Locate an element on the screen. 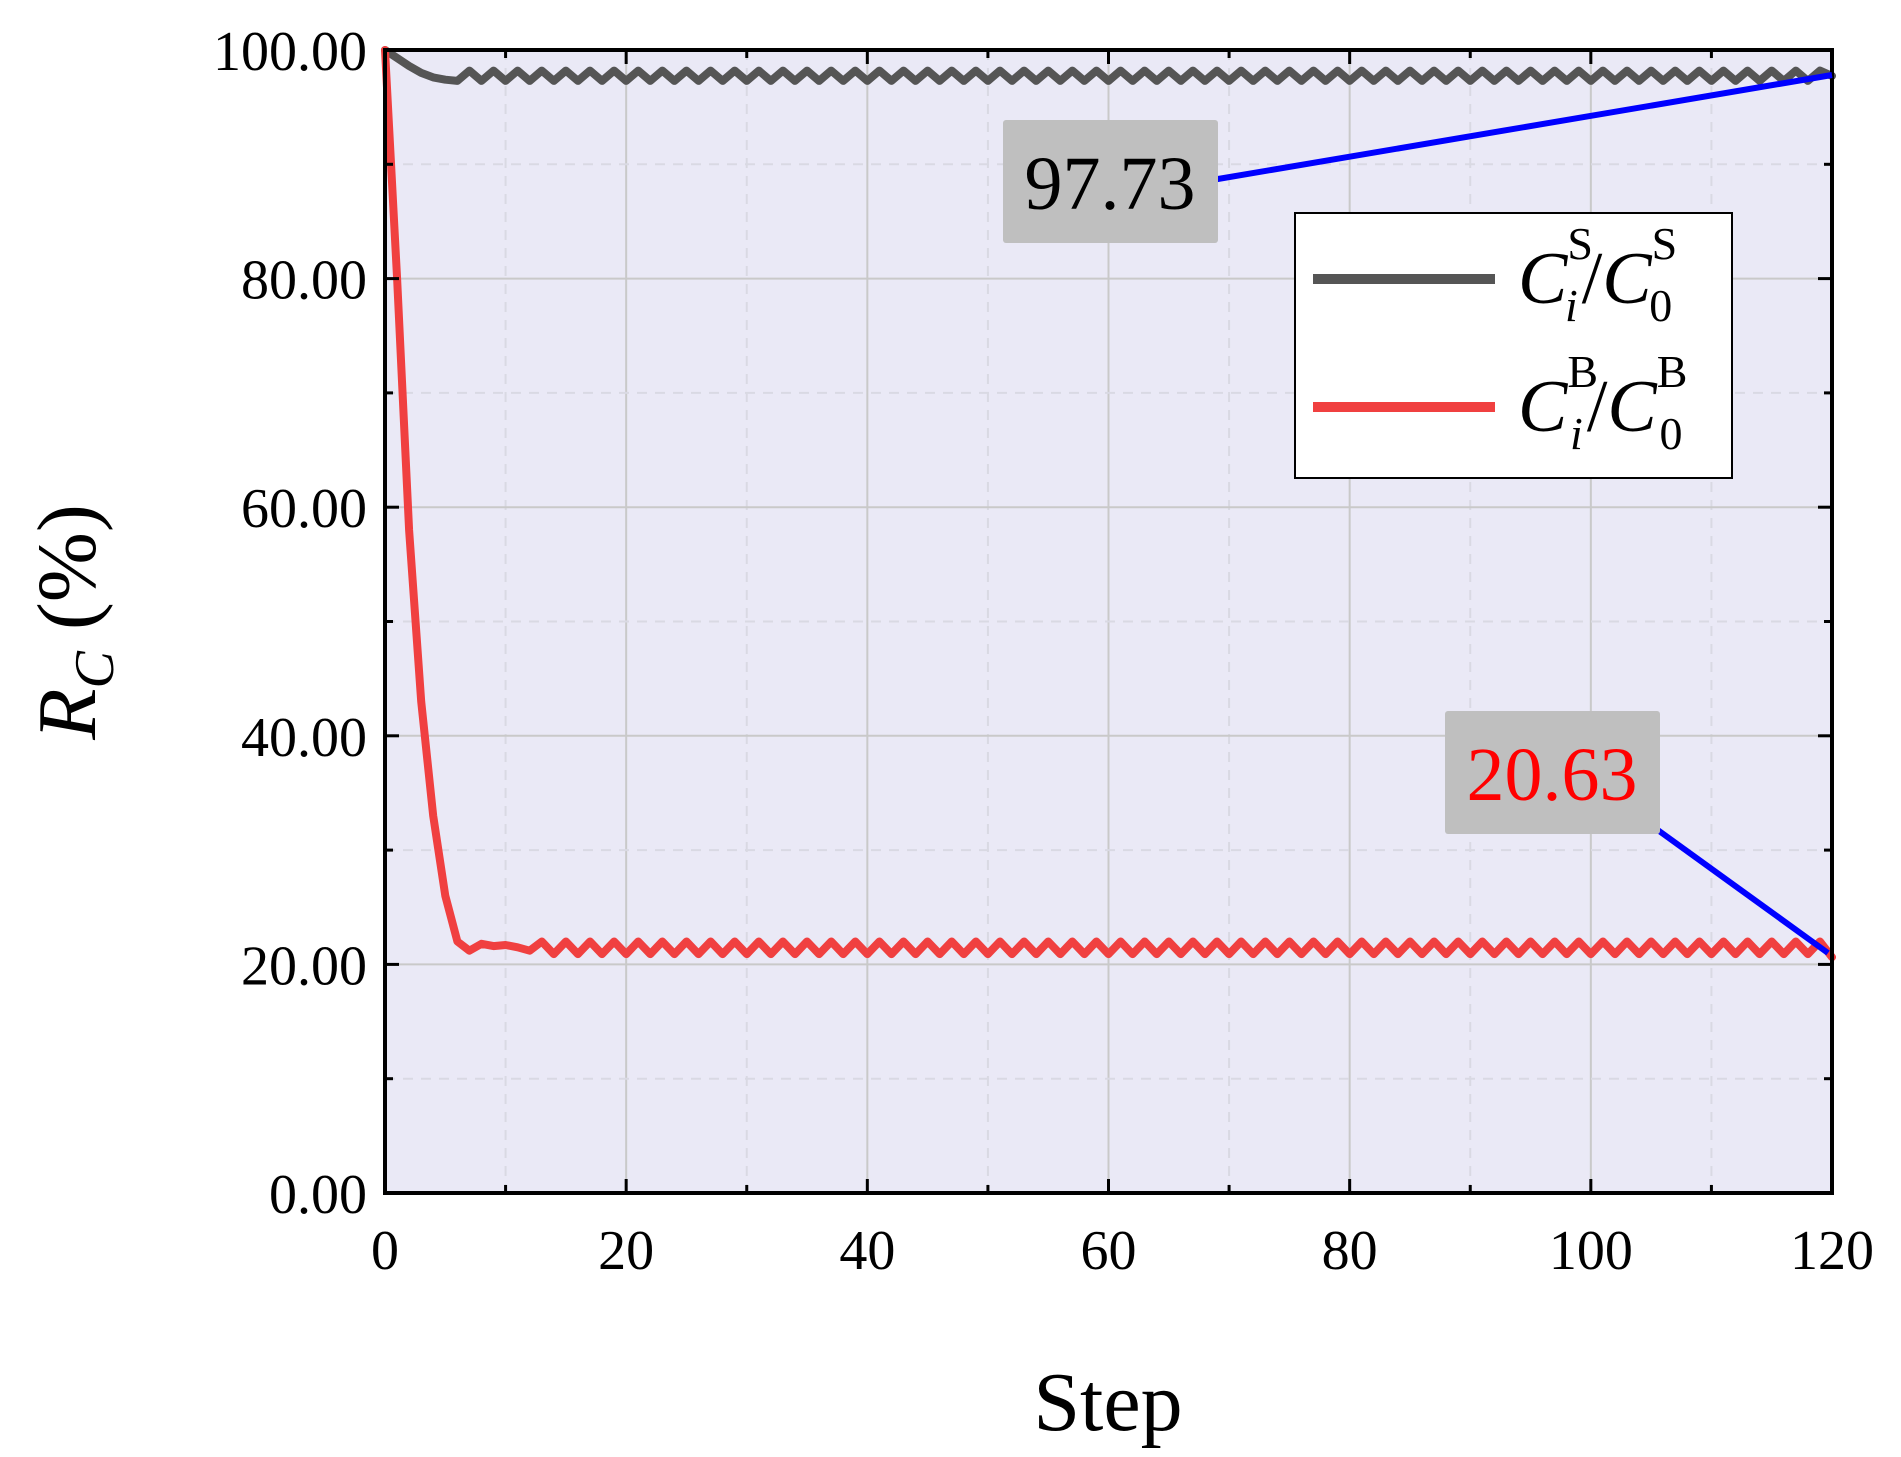 The width and height of the screenshot is (1901, 1457). legend-b-base: C is located at coordinates (1543, 407).